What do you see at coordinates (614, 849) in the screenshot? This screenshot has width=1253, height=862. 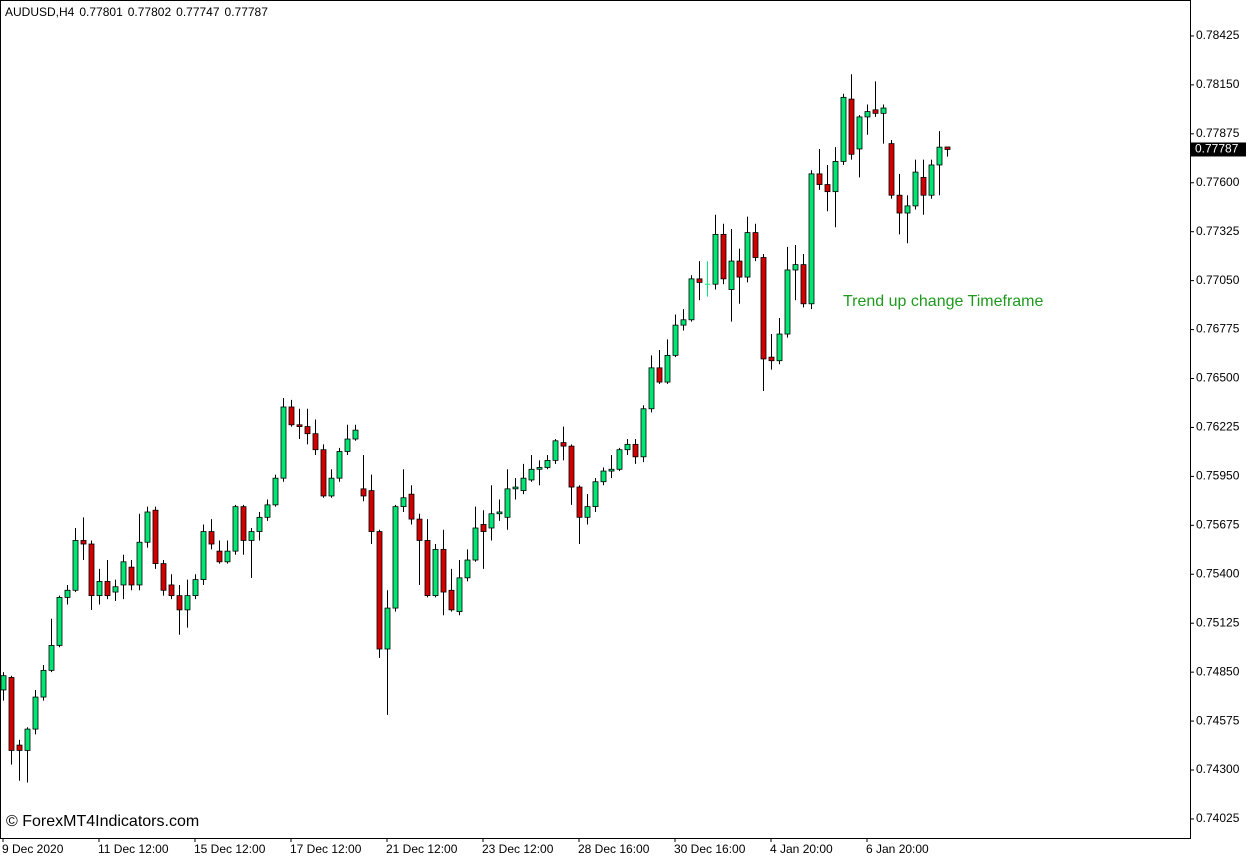 I see `x-tick-label: 28 Dec 16:00` at bounding box center [614, 849].